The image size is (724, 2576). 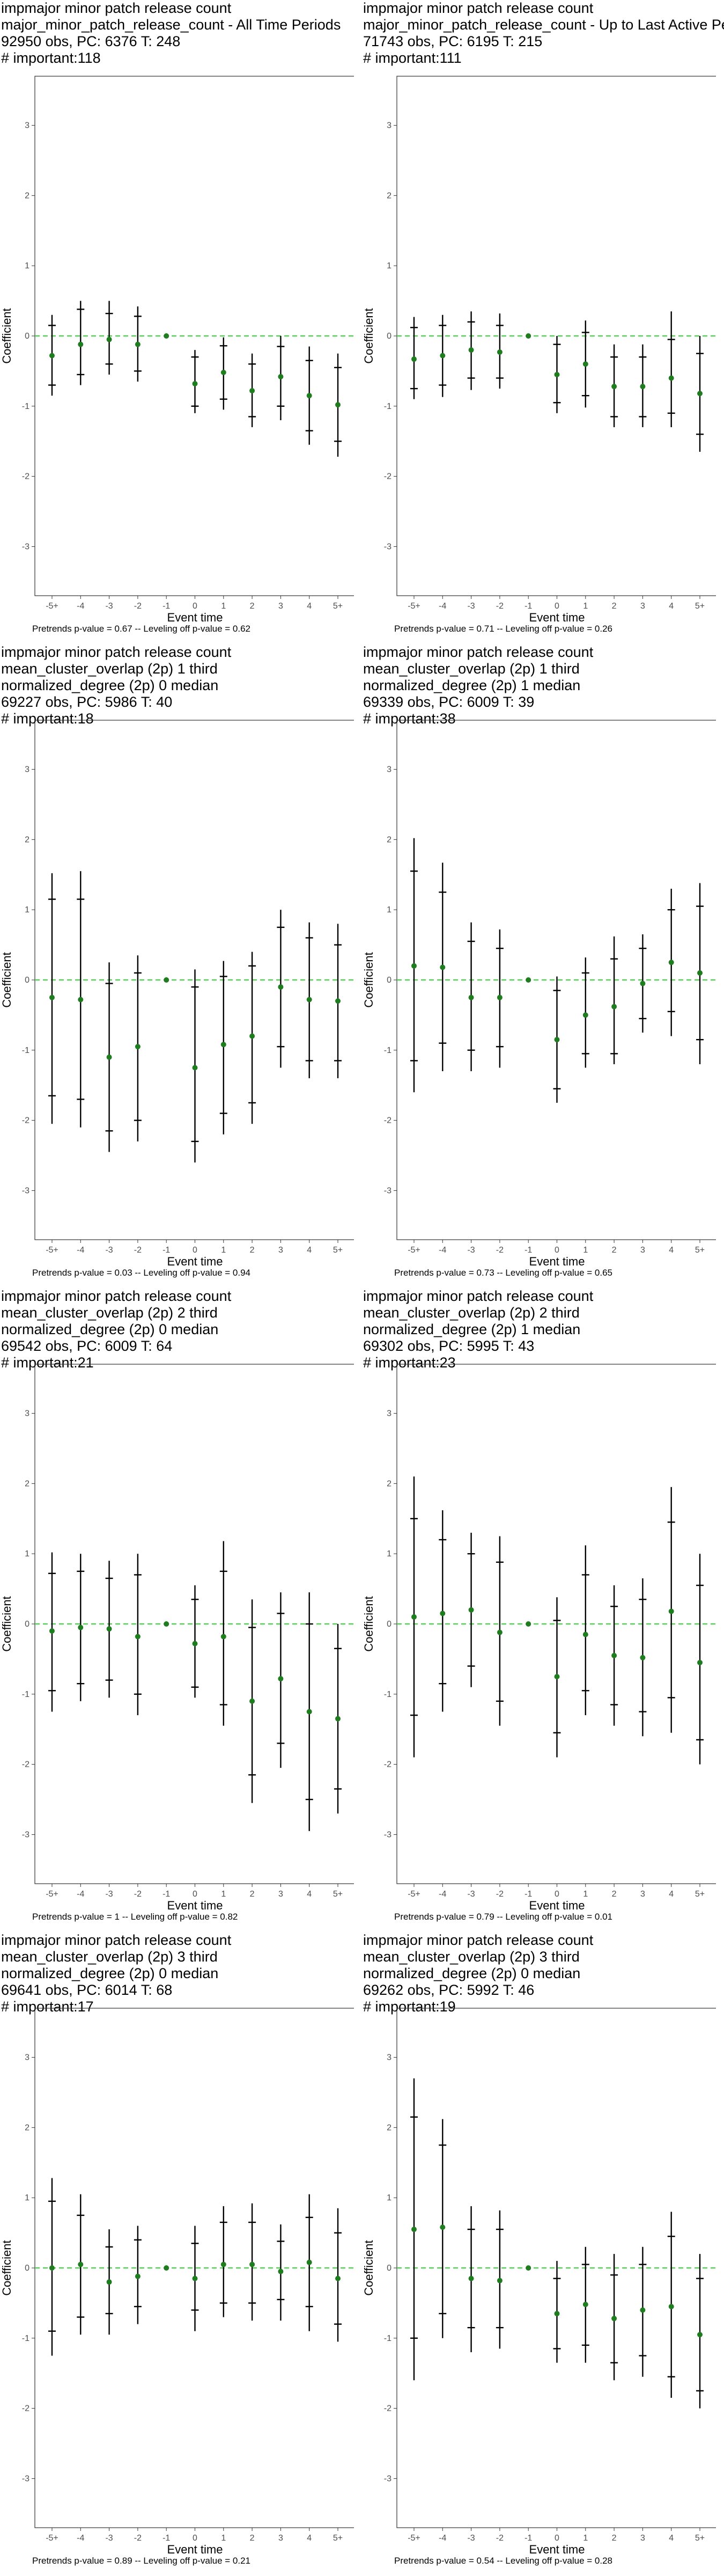 What do you see at coordinates (309, 606) in the screenshot?
I see `x-tick-label: 4` at bounding box center [309, 606].